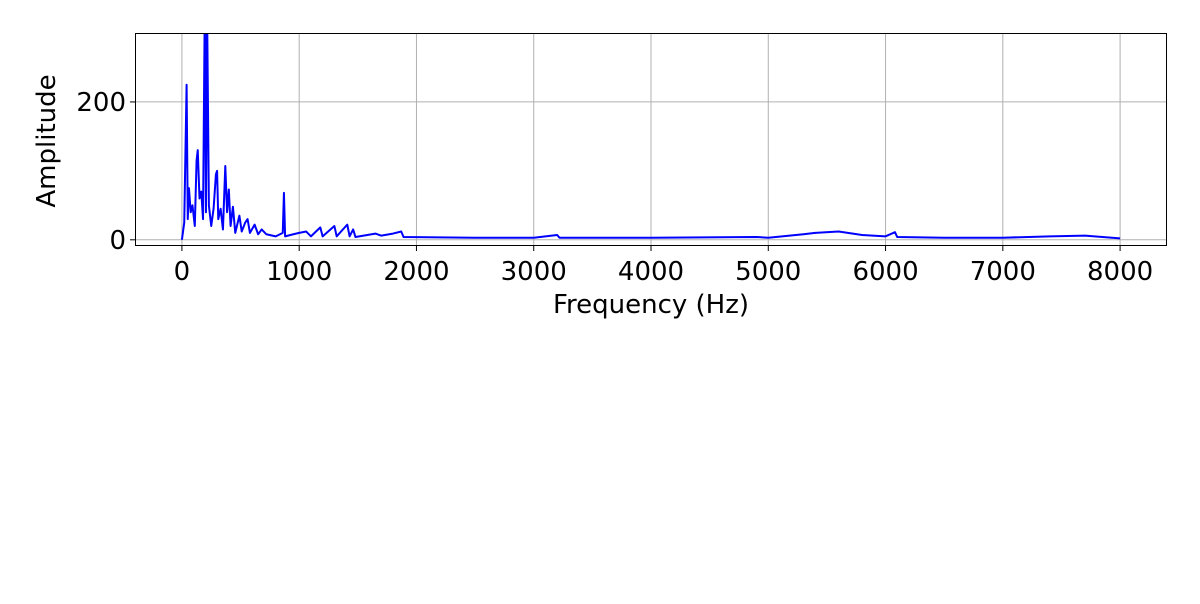 The image size is (1200, 604). Describe the element at coordinates (47, 140) in the screenshot. I see `y-axis-label: Amplitude` at that location.